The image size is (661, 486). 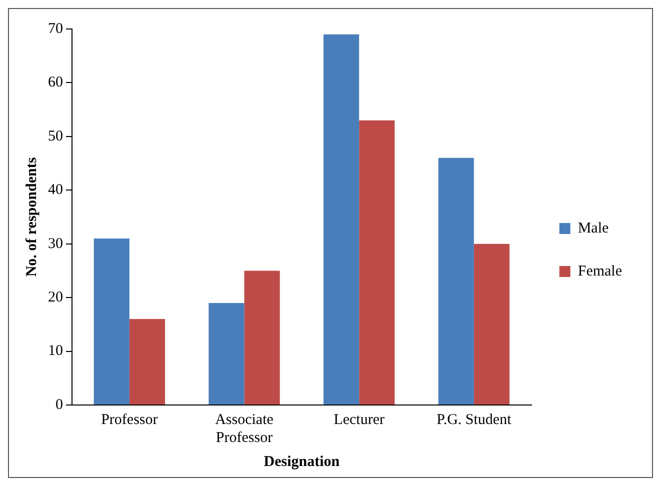 I want to click on x-tick-label: Professor, so click(x=129, y=420).